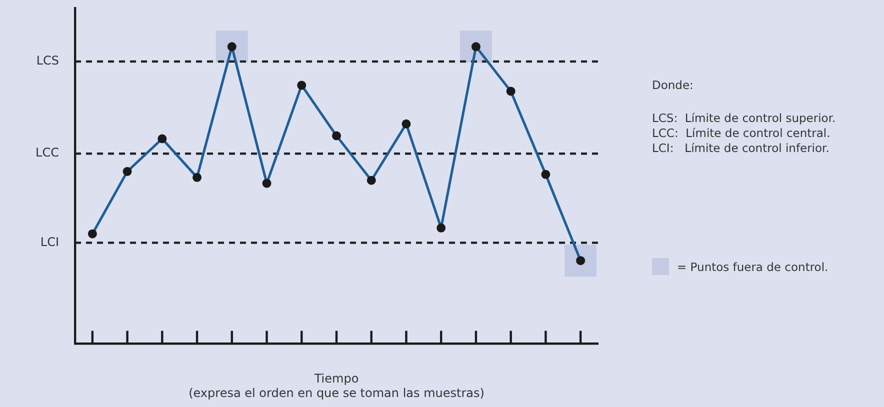  What do you see at coordinates (673, 85) in the screenshot?
I see `text: Donde:` at bounding box center [673, 85].